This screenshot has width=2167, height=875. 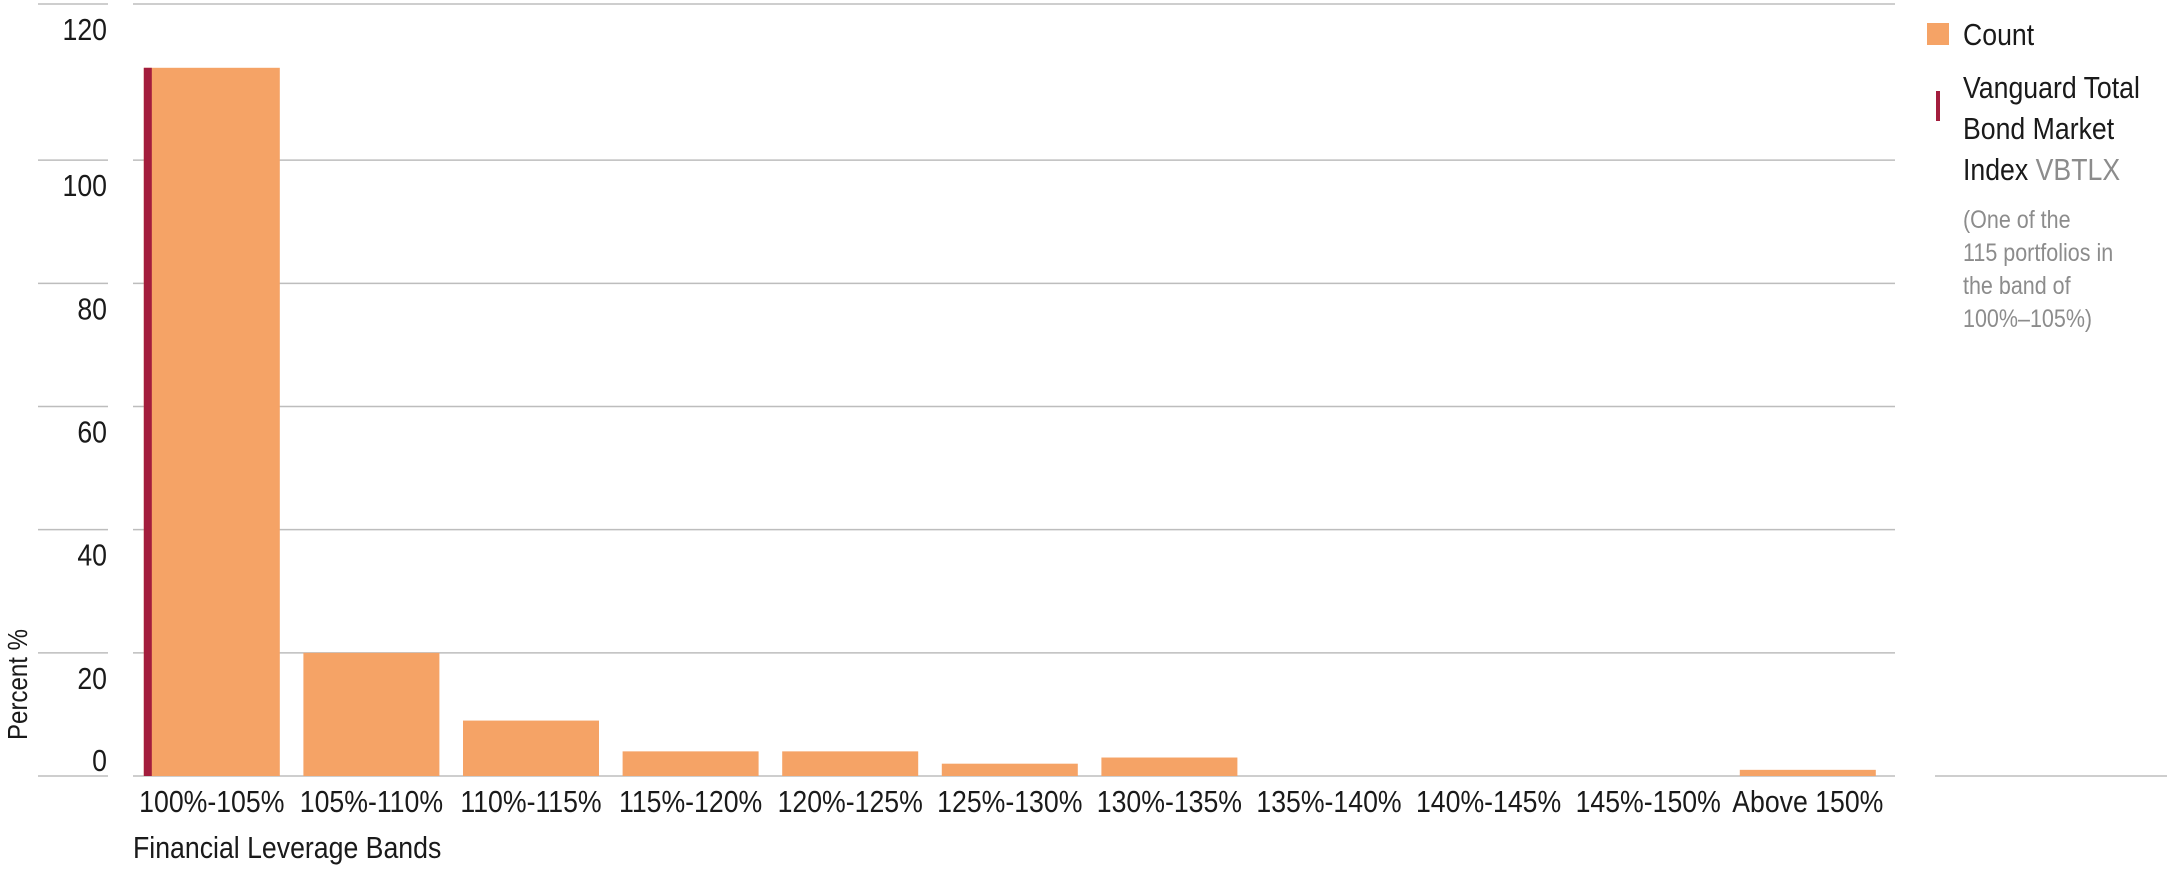 What do you see at coordinates (85, 30) in the screenshot?
I see `y-tick-label: 120` at bounding box center [85, 30].